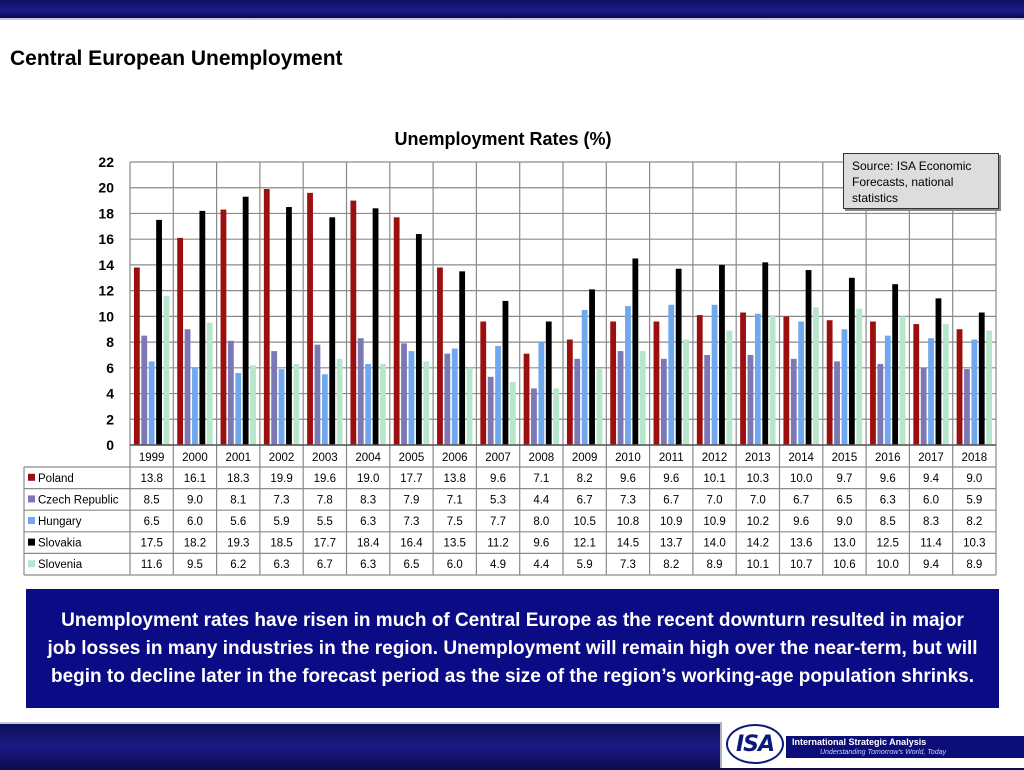 Image resolution: width=1024 pixels, height=770 pixels. What do you see at coordinates (411, 500) in the screenshot?
I see `data-label: 7.9` at bounding box center [411, 500].